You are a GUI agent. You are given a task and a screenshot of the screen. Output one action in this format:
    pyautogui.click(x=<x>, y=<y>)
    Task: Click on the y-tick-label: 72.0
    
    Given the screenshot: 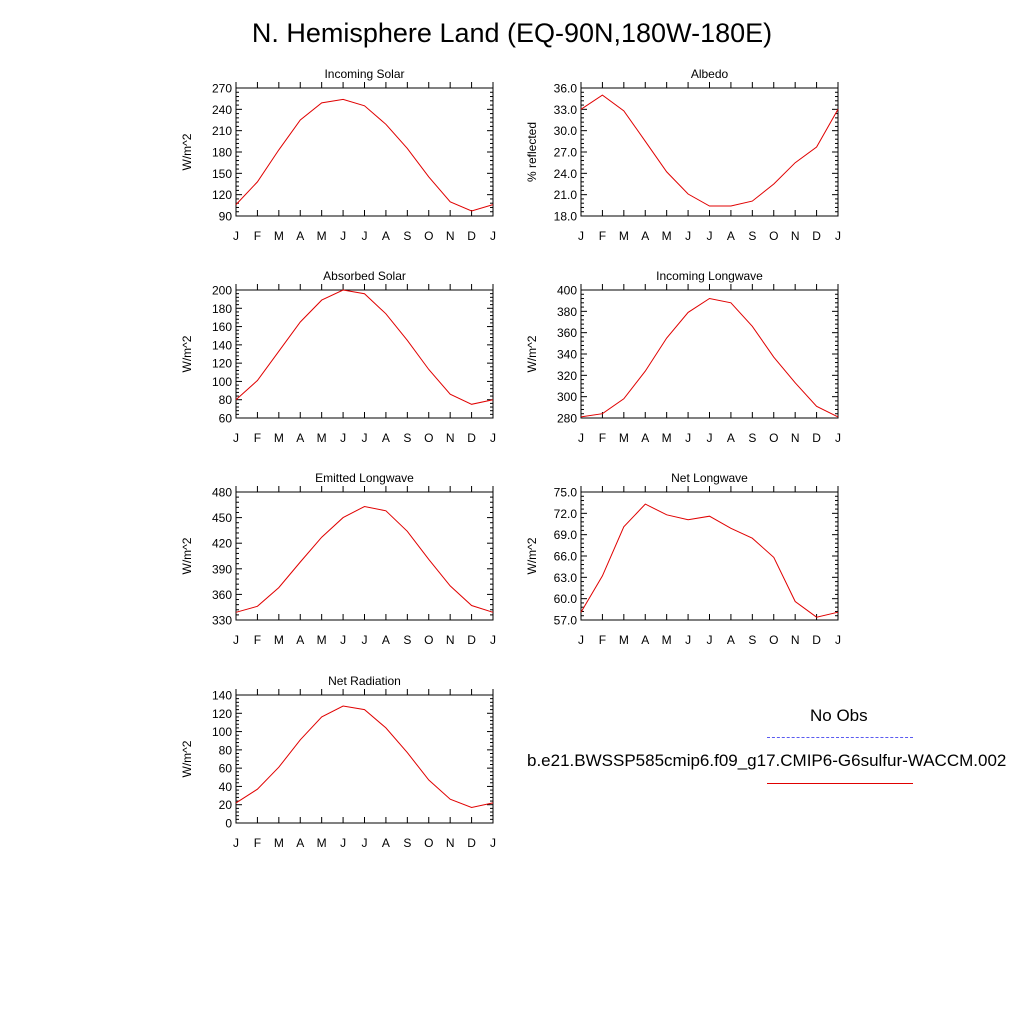 What is the action you would take?
    pyautogui.click(x=566, y=514)
    